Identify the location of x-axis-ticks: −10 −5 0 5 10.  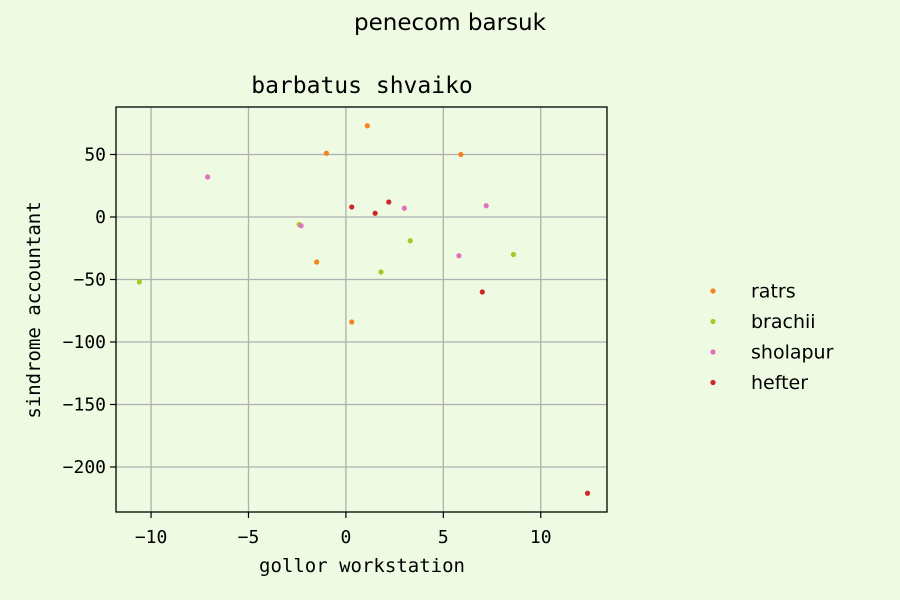
(343, 530).